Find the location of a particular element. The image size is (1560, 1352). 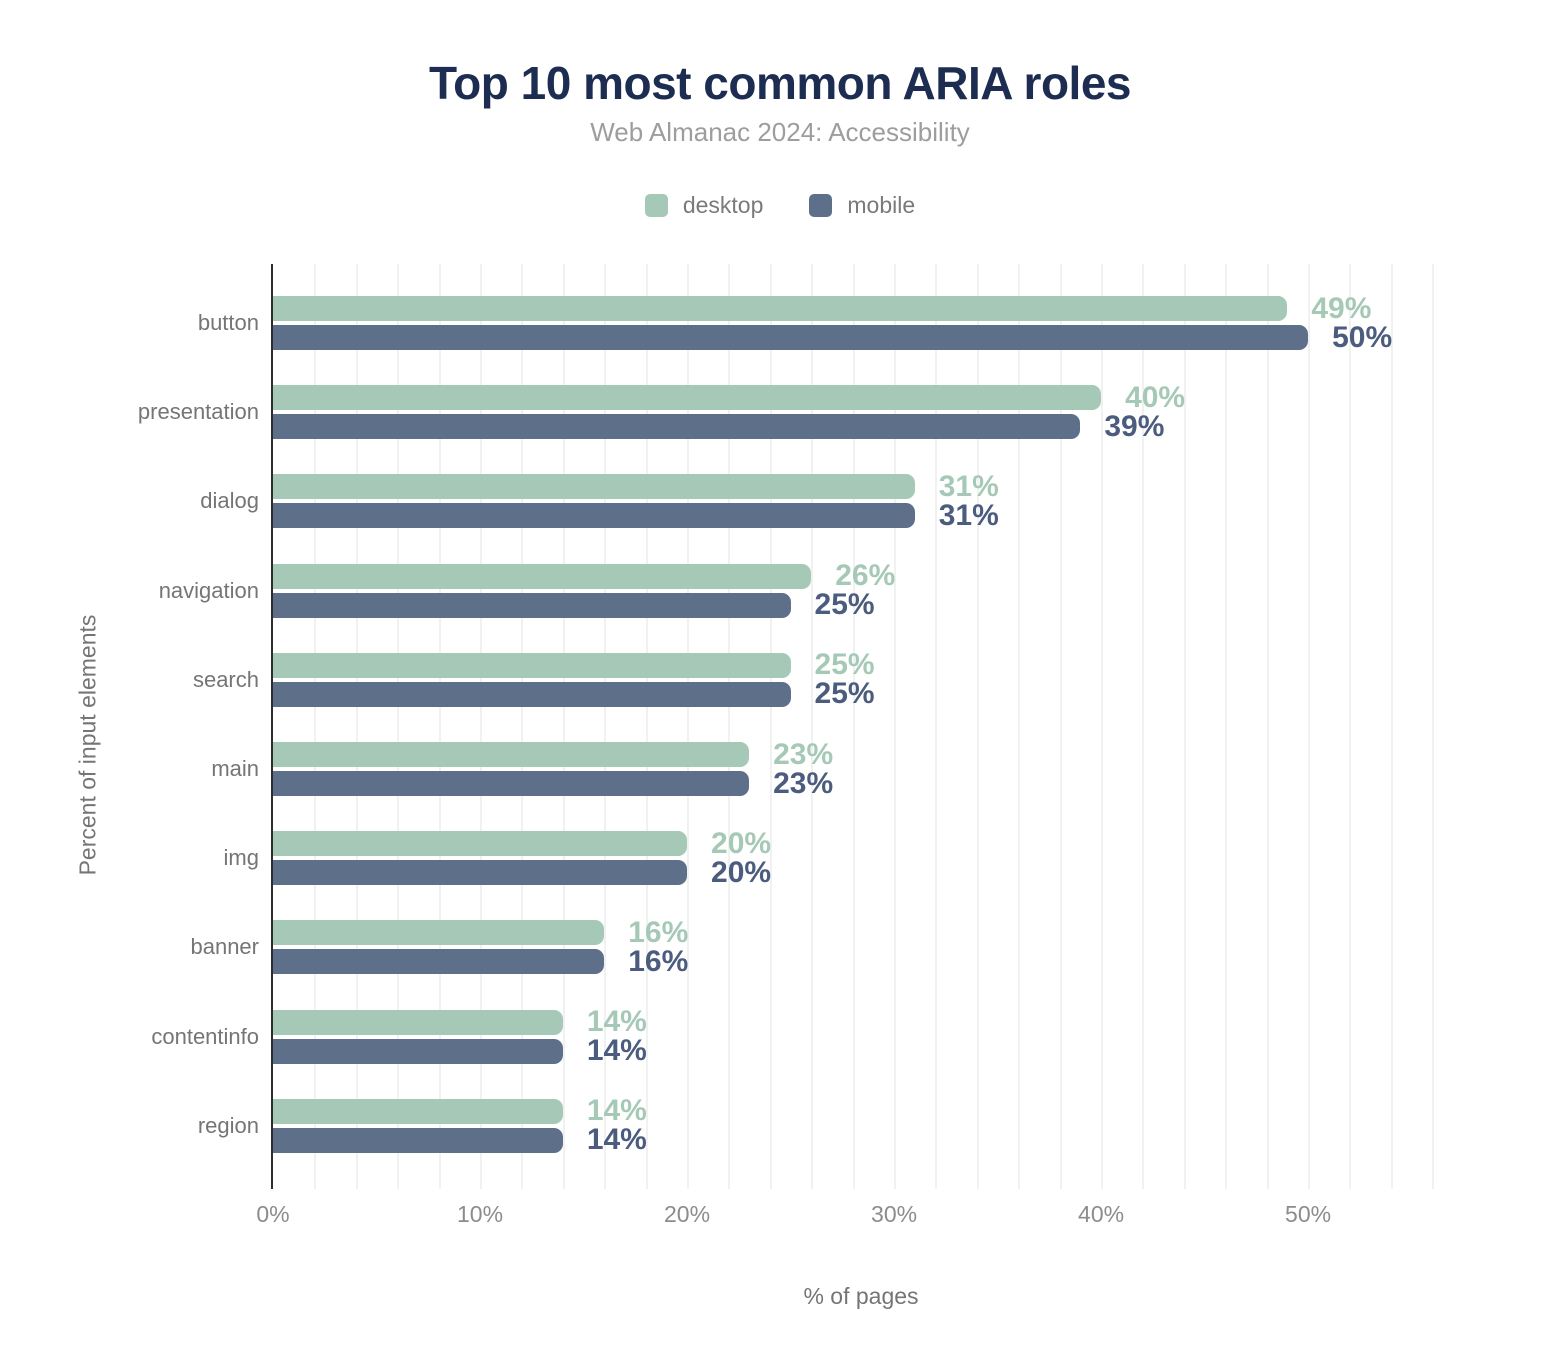

chart-subtitle: Web Almanac 2024: Accessibility is located at coordinates (780, 132).